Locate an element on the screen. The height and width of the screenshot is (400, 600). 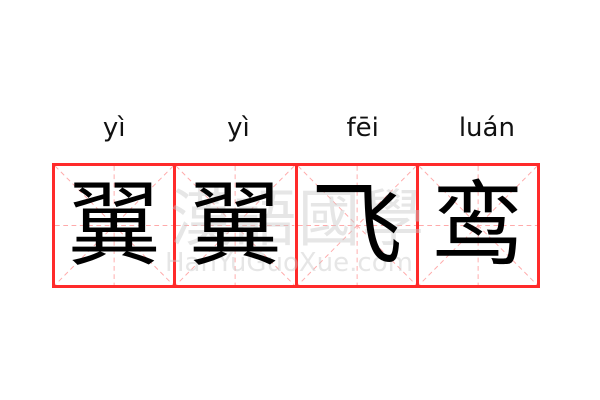
character-3: 飞 is located at coordinates (356, 225).